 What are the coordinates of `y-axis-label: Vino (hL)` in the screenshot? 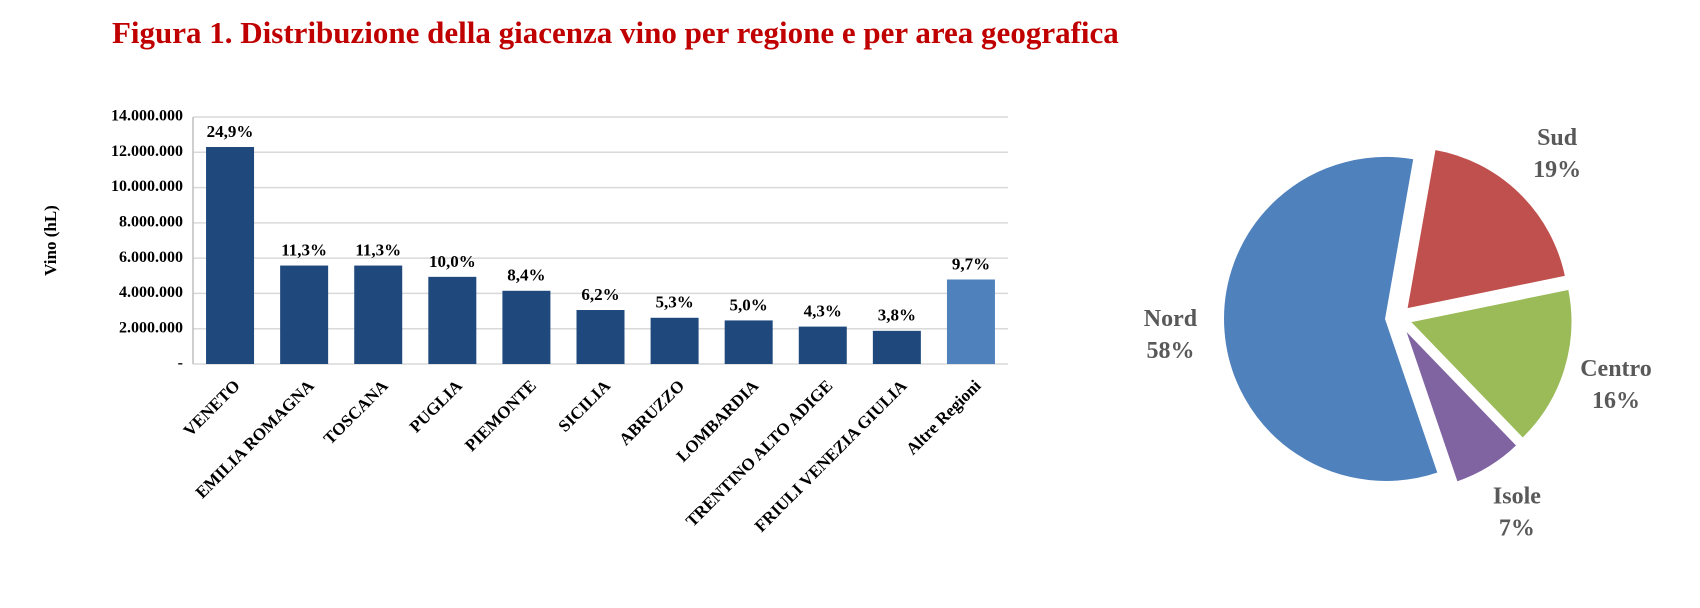 It's located at (50, 240).